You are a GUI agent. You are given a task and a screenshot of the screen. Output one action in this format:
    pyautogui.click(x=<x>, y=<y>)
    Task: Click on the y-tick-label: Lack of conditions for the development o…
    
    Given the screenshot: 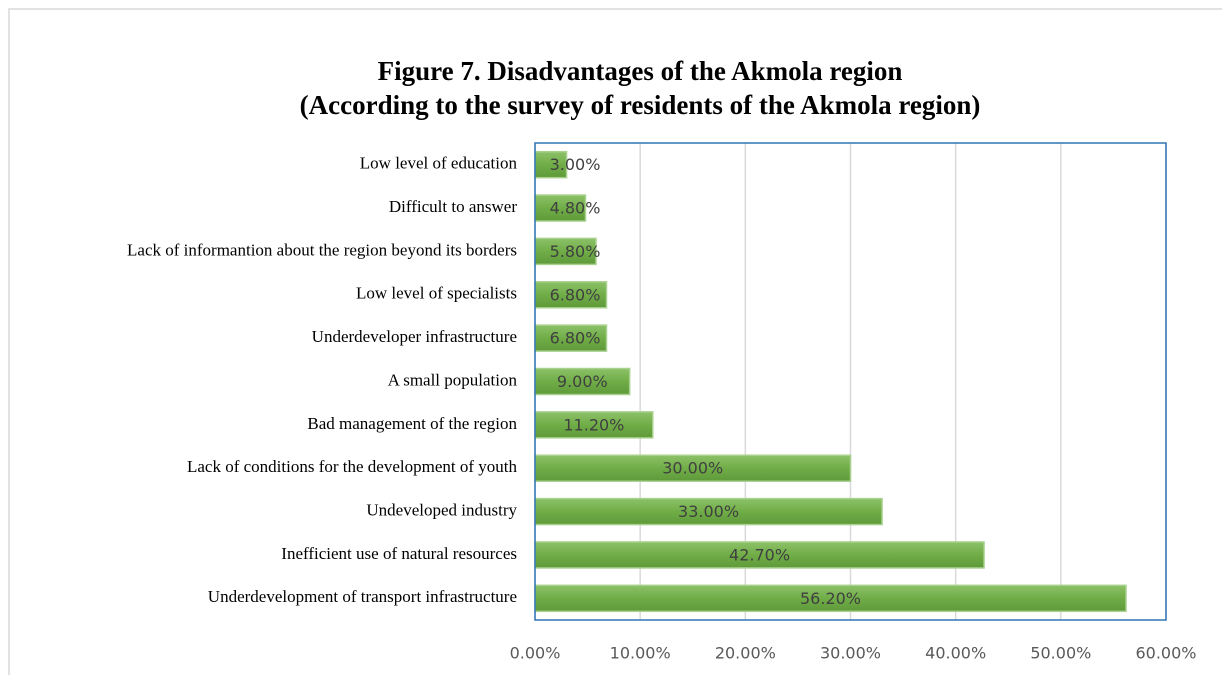 What is the action you would take?
    pyautogui.click(x=352, y=466)
    